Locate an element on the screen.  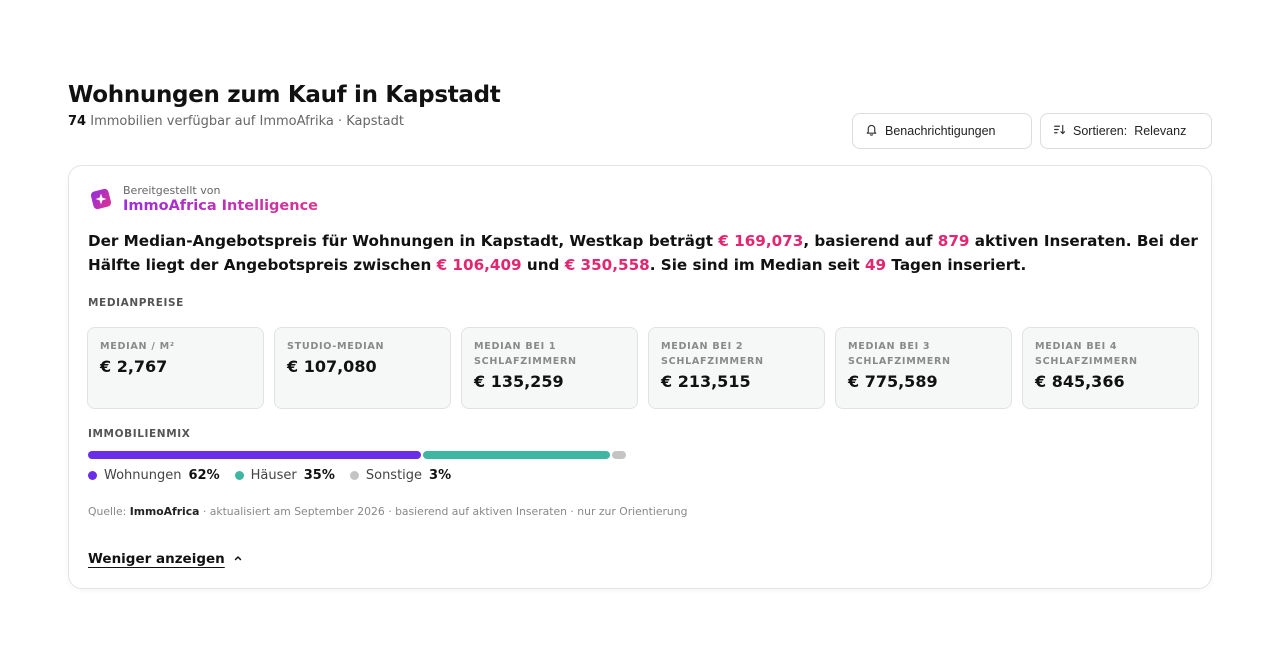
price-tile-label: STUDIO-MEDIAN is located at coordinates (336, 346).